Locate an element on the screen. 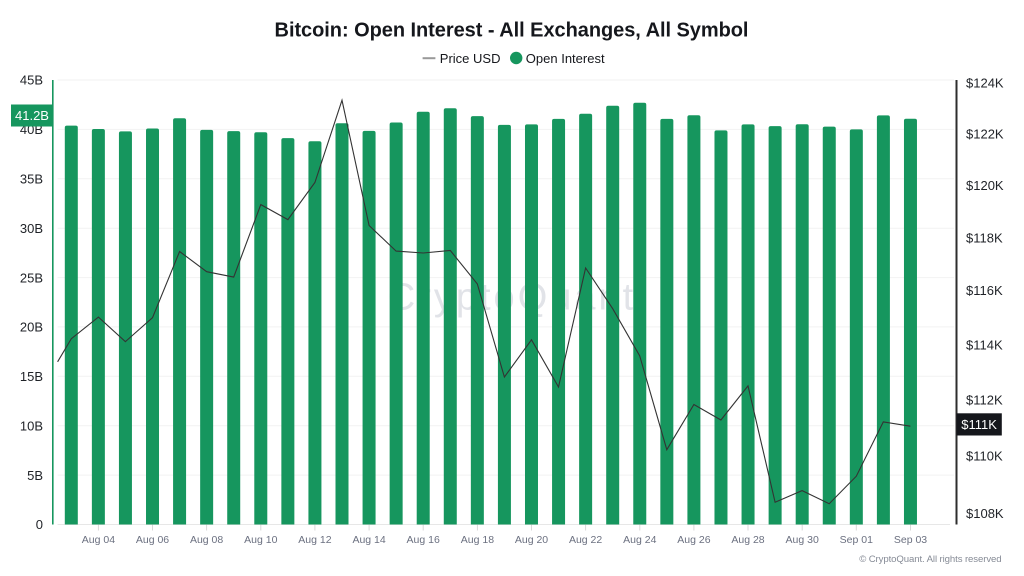  svg-text: 25B is located at coordinates (31, 277).